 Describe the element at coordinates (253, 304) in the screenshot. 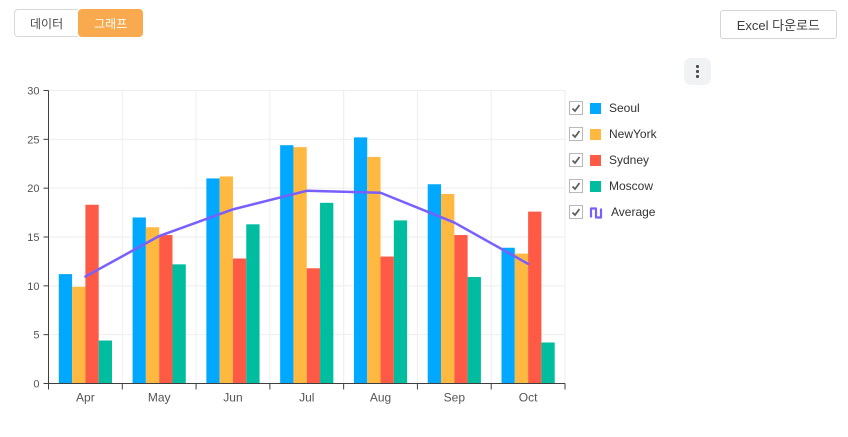

I see `bar-moscow-jun` at that location.